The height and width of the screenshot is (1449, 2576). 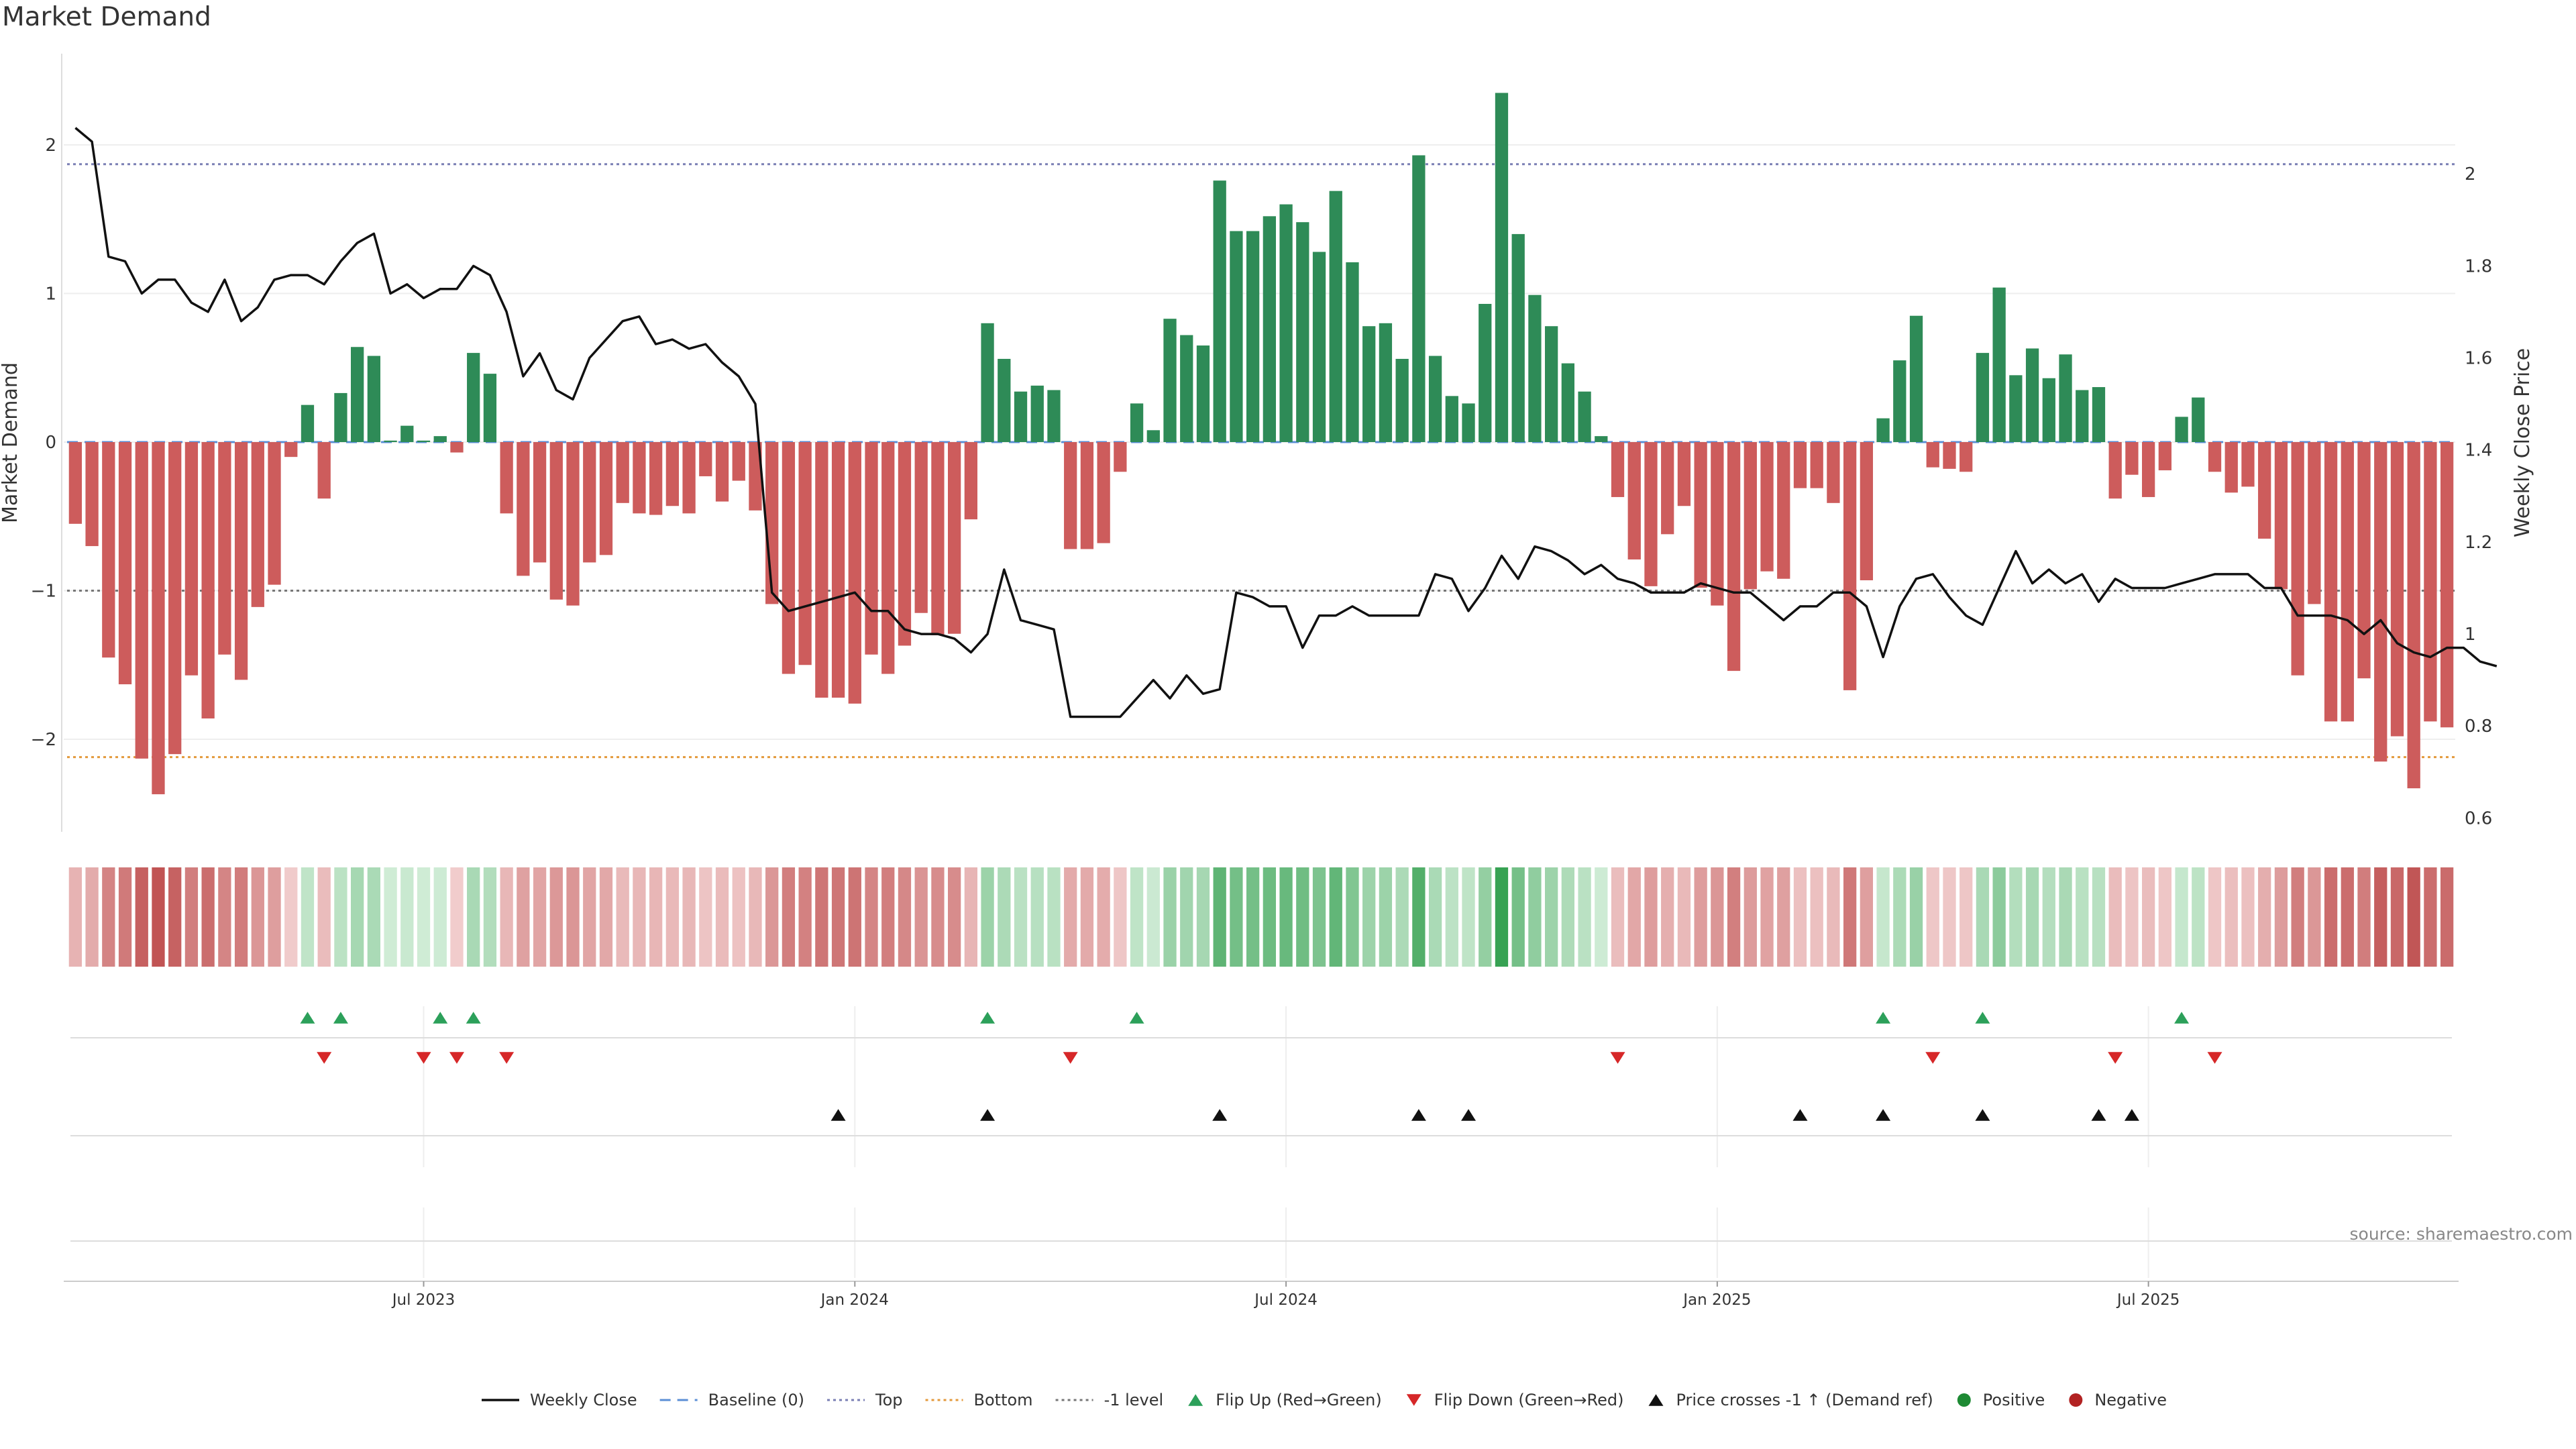 What do you see at coordinates (1003, 1400) in the screenshot?
I see `legend-label: Bottom` at bounding box center [1003, 1400].